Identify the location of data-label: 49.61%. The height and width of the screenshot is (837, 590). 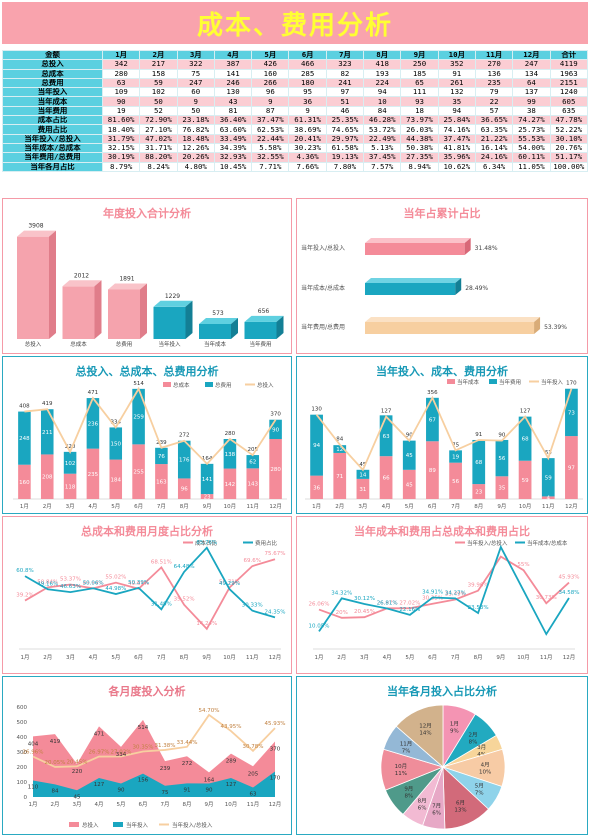
(138, 584).